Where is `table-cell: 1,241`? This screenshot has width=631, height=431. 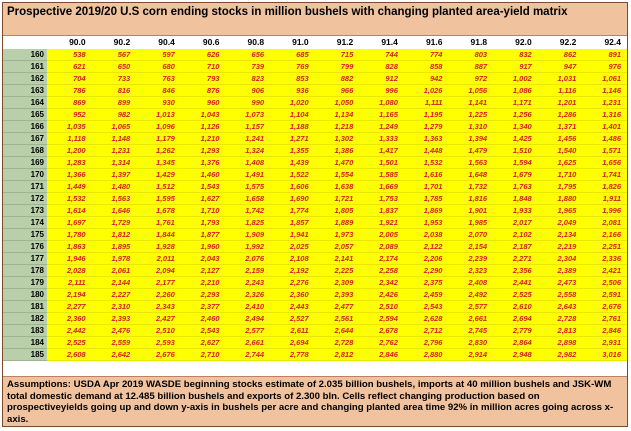 table-cell: 1,241 is located at coordinates (248, 138).